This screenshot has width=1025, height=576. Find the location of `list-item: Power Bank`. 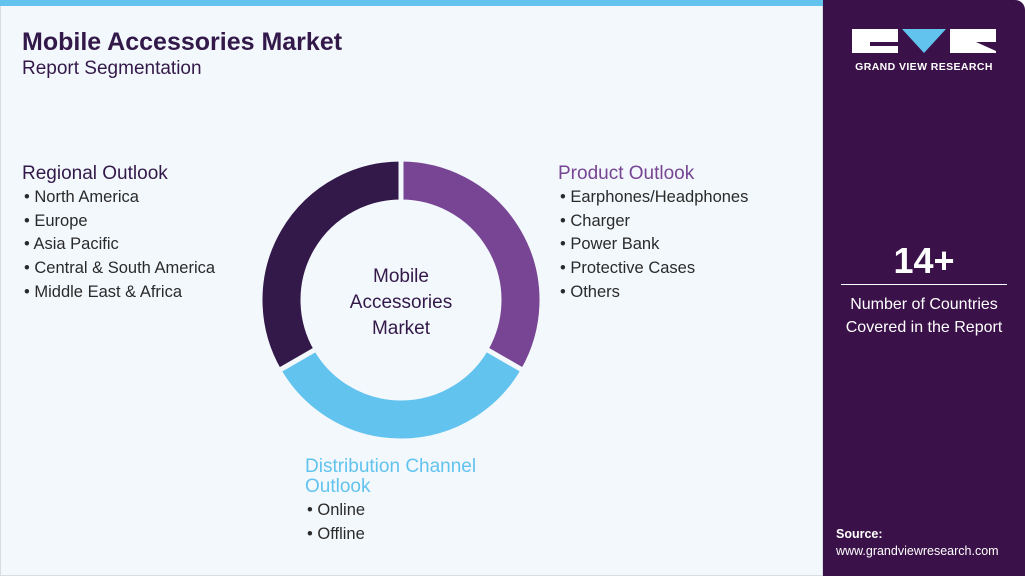

list-item: Power Bank is located at coordinates (653, 245).